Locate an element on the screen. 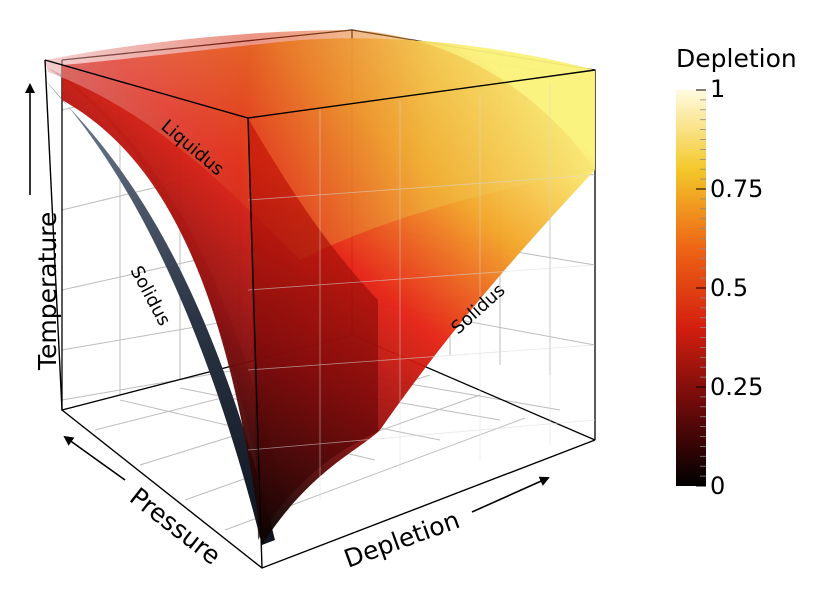  colorbar-tick-075: 0.75 is located at coordinates (737, 189).